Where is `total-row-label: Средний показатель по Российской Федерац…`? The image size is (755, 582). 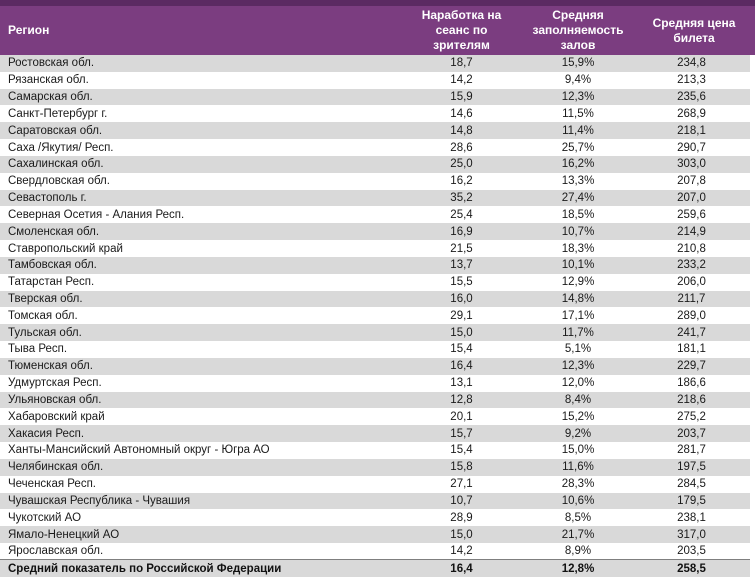 total-row-label: Средний показатель по Российской Федерац… is located at coordinates (145, 568).